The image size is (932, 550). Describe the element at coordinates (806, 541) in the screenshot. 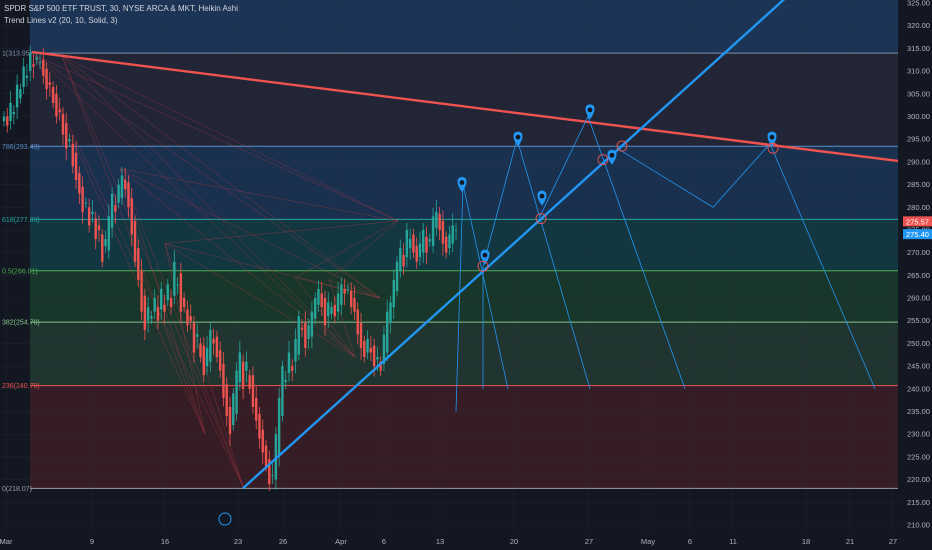

I see `x-tick-label-13: 18` at that location.